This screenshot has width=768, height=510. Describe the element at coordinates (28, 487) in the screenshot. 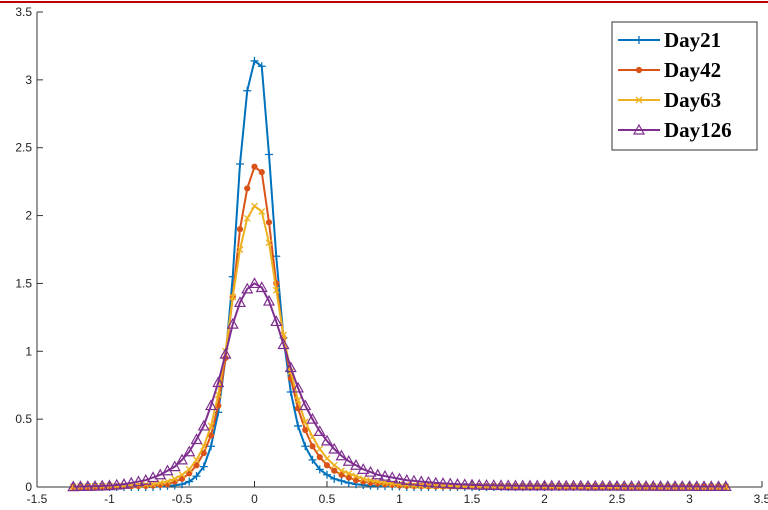

I see `y-tick-label: 0` at that location.